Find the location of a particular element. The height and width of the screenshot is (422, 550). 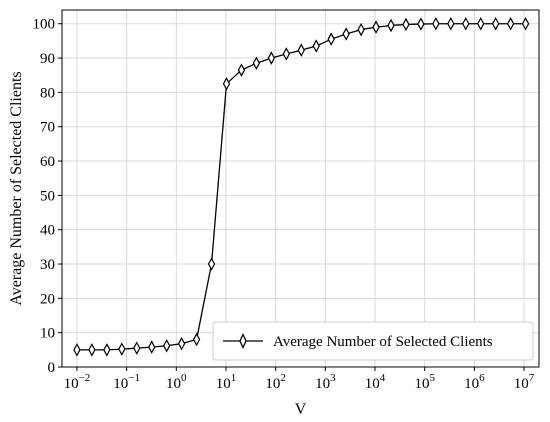

x-tick-label: 10² is located at coordinates (275, 382).